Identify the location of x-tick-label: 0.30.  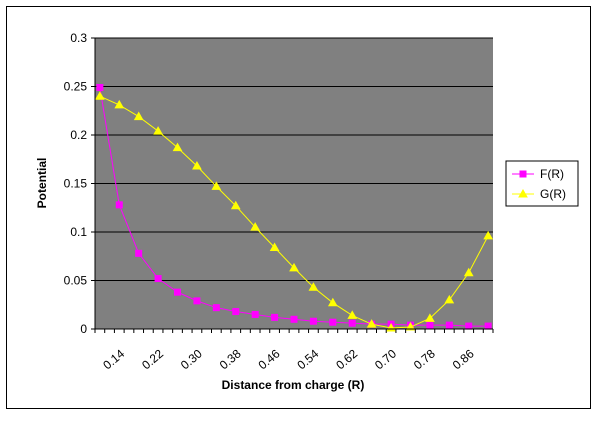
(191, 359).